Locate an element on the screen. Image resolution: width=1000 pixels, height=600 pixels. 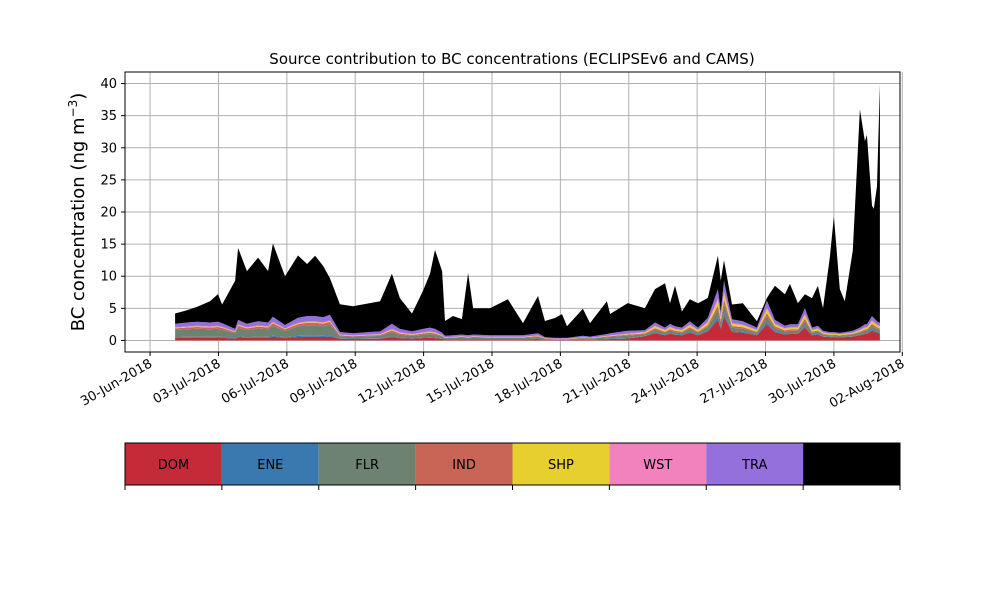
source-colorbar-legend: DOM ENE FLR IND SHP WST TRA BB is located at coordinates (512, 466).